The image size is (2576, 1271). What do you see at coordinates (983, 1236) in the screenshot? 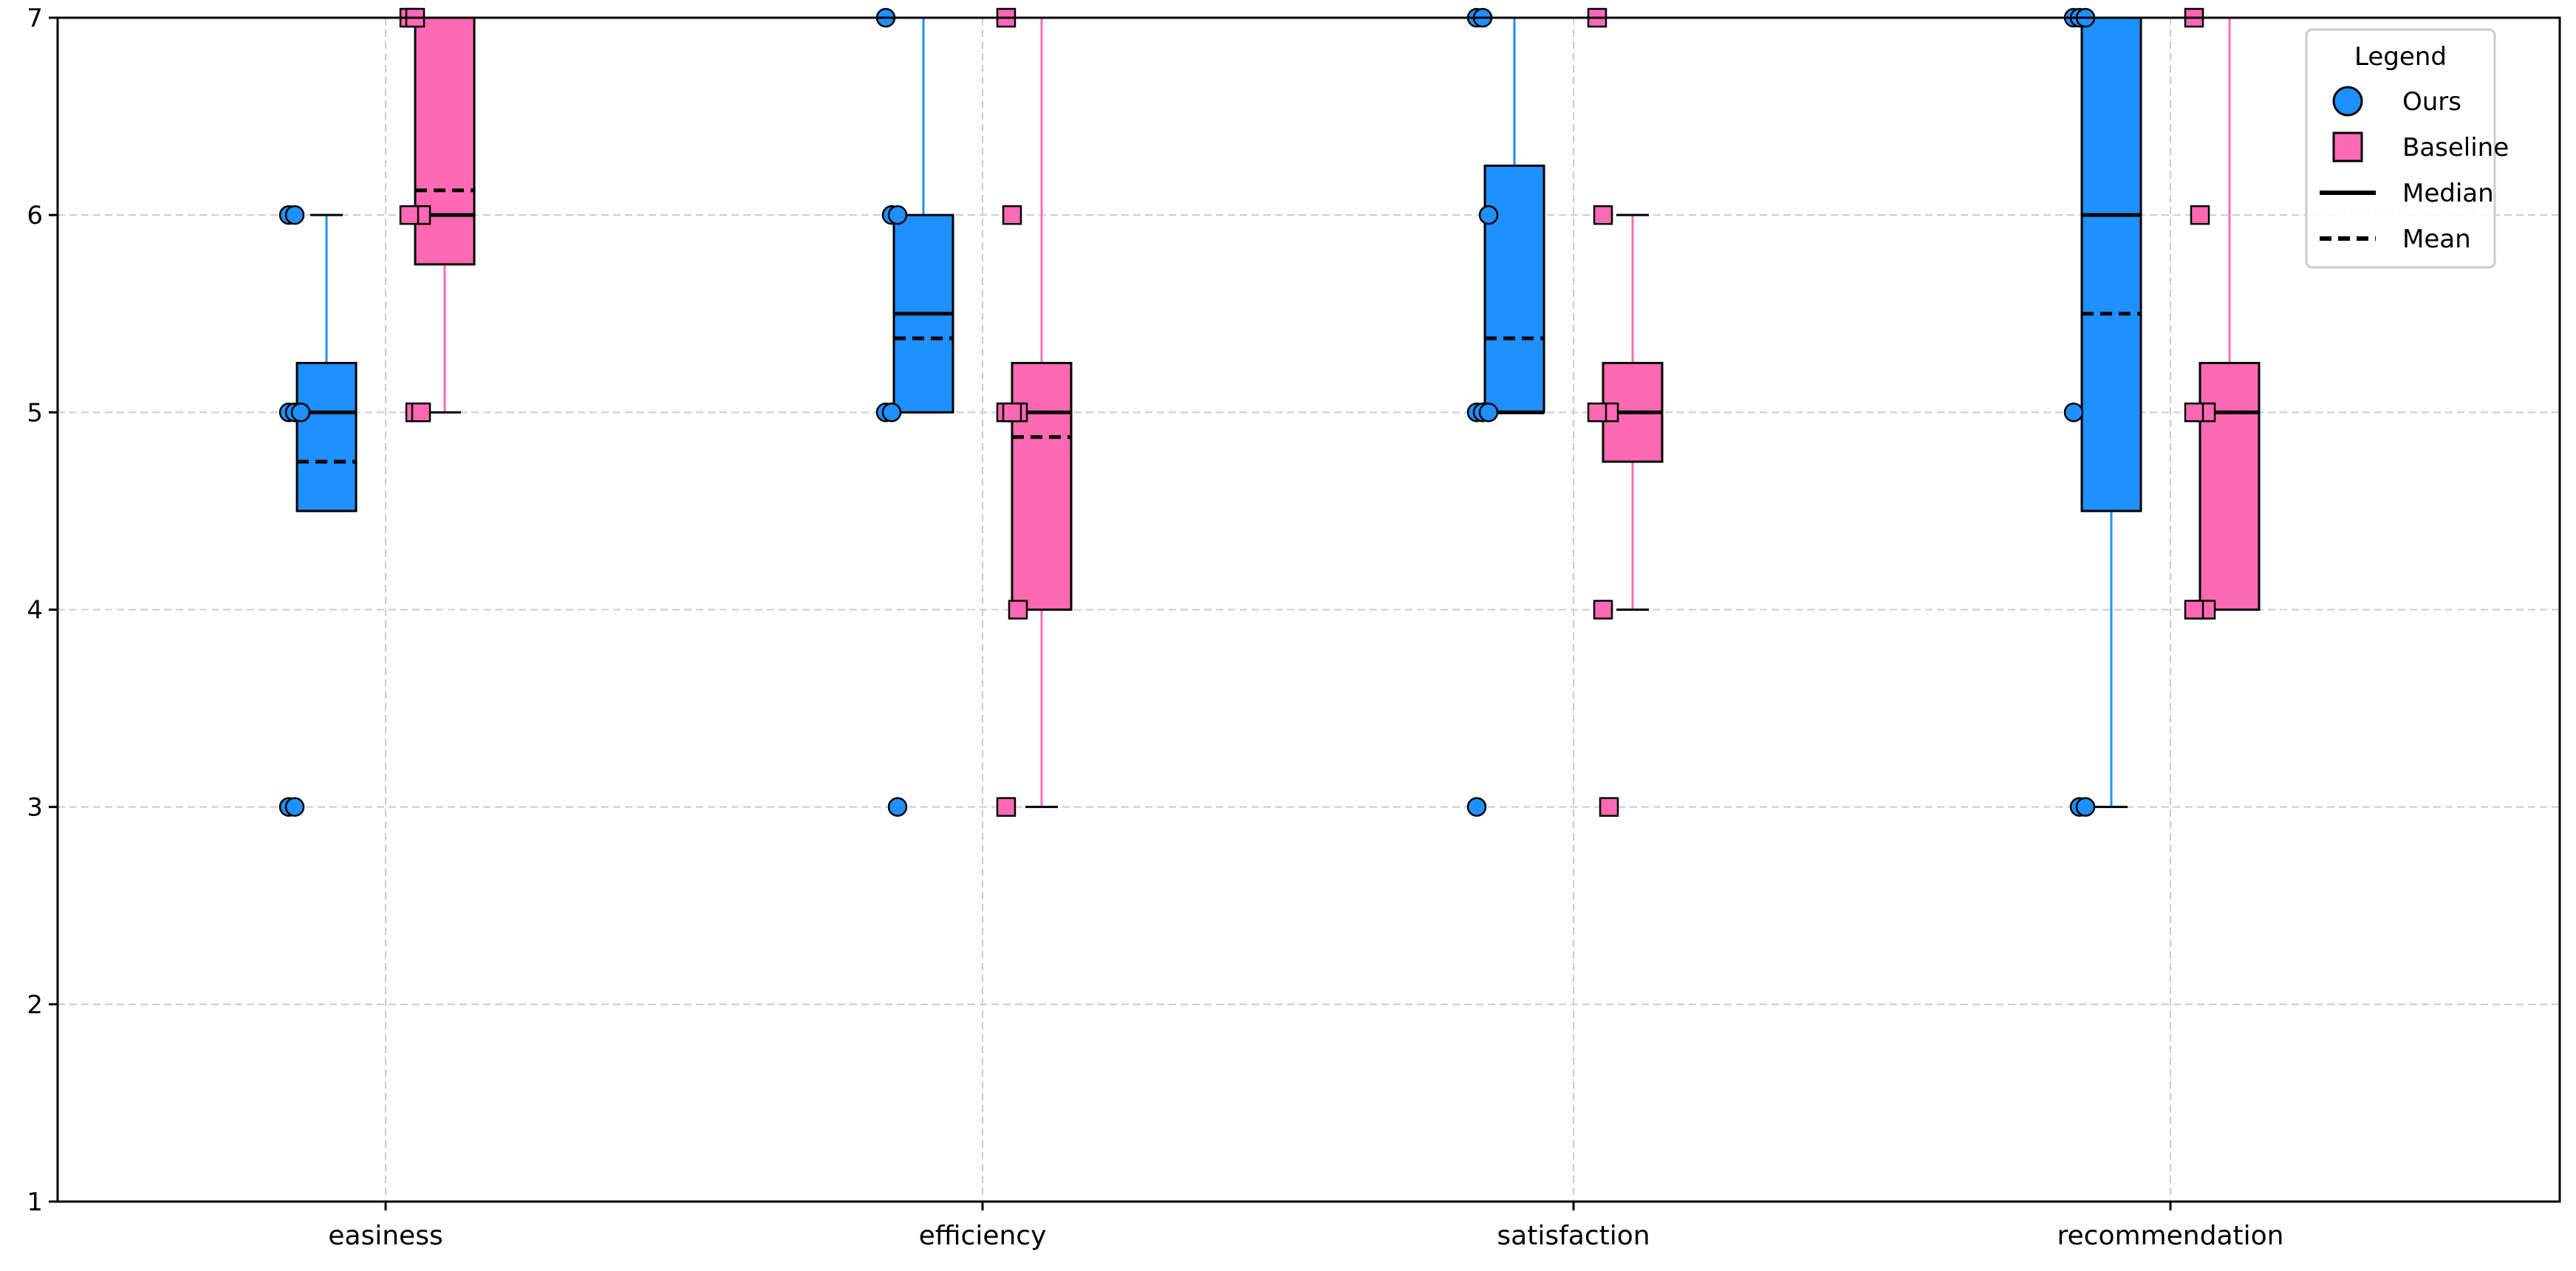
I see `x-tick-label-efficiency: efficiency` at bounding box center [983, 1236].